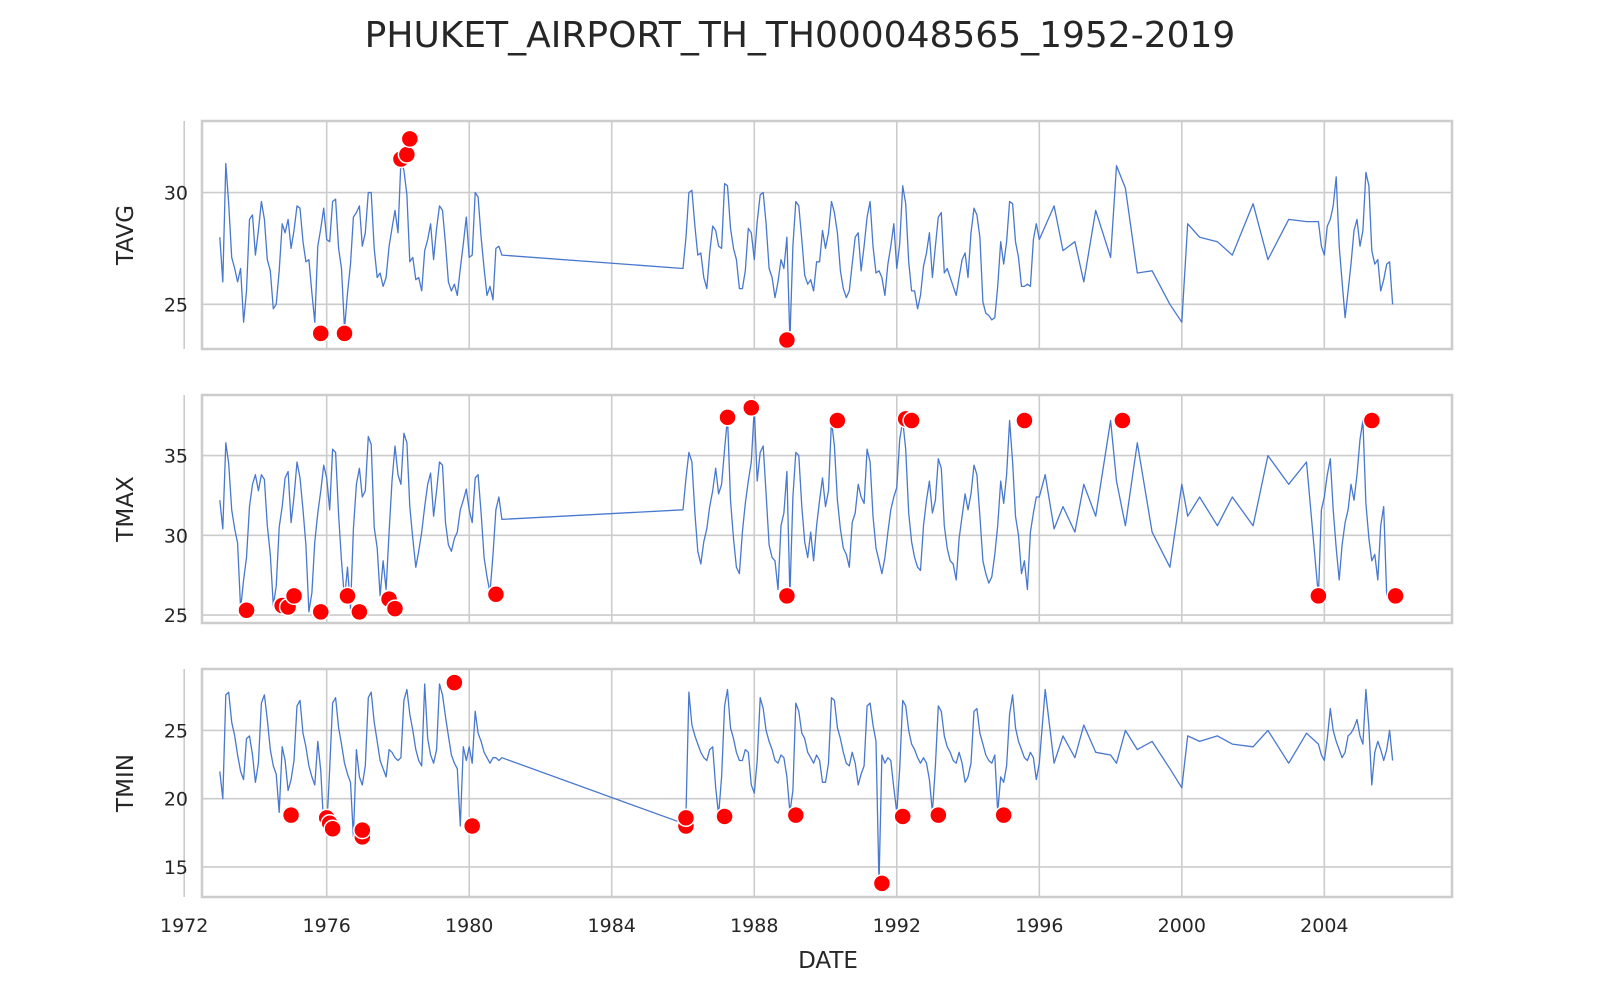 The height and width of the screenshot is (1000, 1600). Describe the element at coordinates (800, 35) in the screenshot. I see `chart-title: PHUKET_AIRPORT_TH_TH000048565_1952-2019` at that location.